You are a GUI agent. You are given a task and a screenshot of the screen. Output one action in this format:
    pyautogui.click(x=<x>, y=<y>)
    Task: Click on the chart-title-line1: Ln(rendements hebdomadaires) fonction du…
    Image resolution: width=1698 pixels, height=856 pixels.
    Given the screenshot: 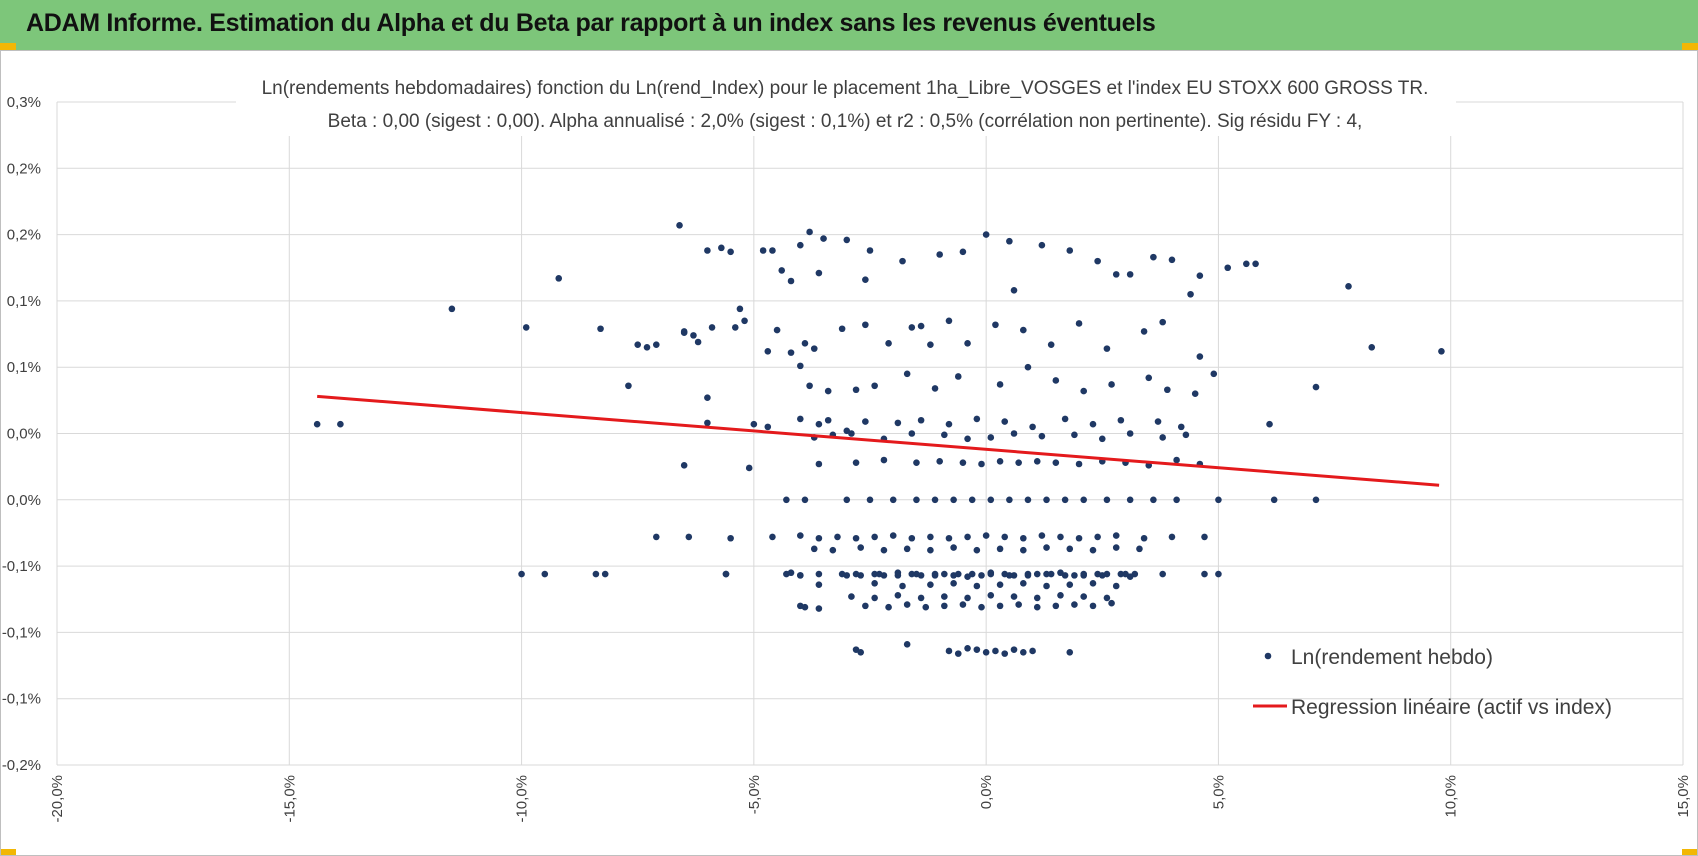 What is the action you would take?
    pyautogui.click(x=845, y=88)
    